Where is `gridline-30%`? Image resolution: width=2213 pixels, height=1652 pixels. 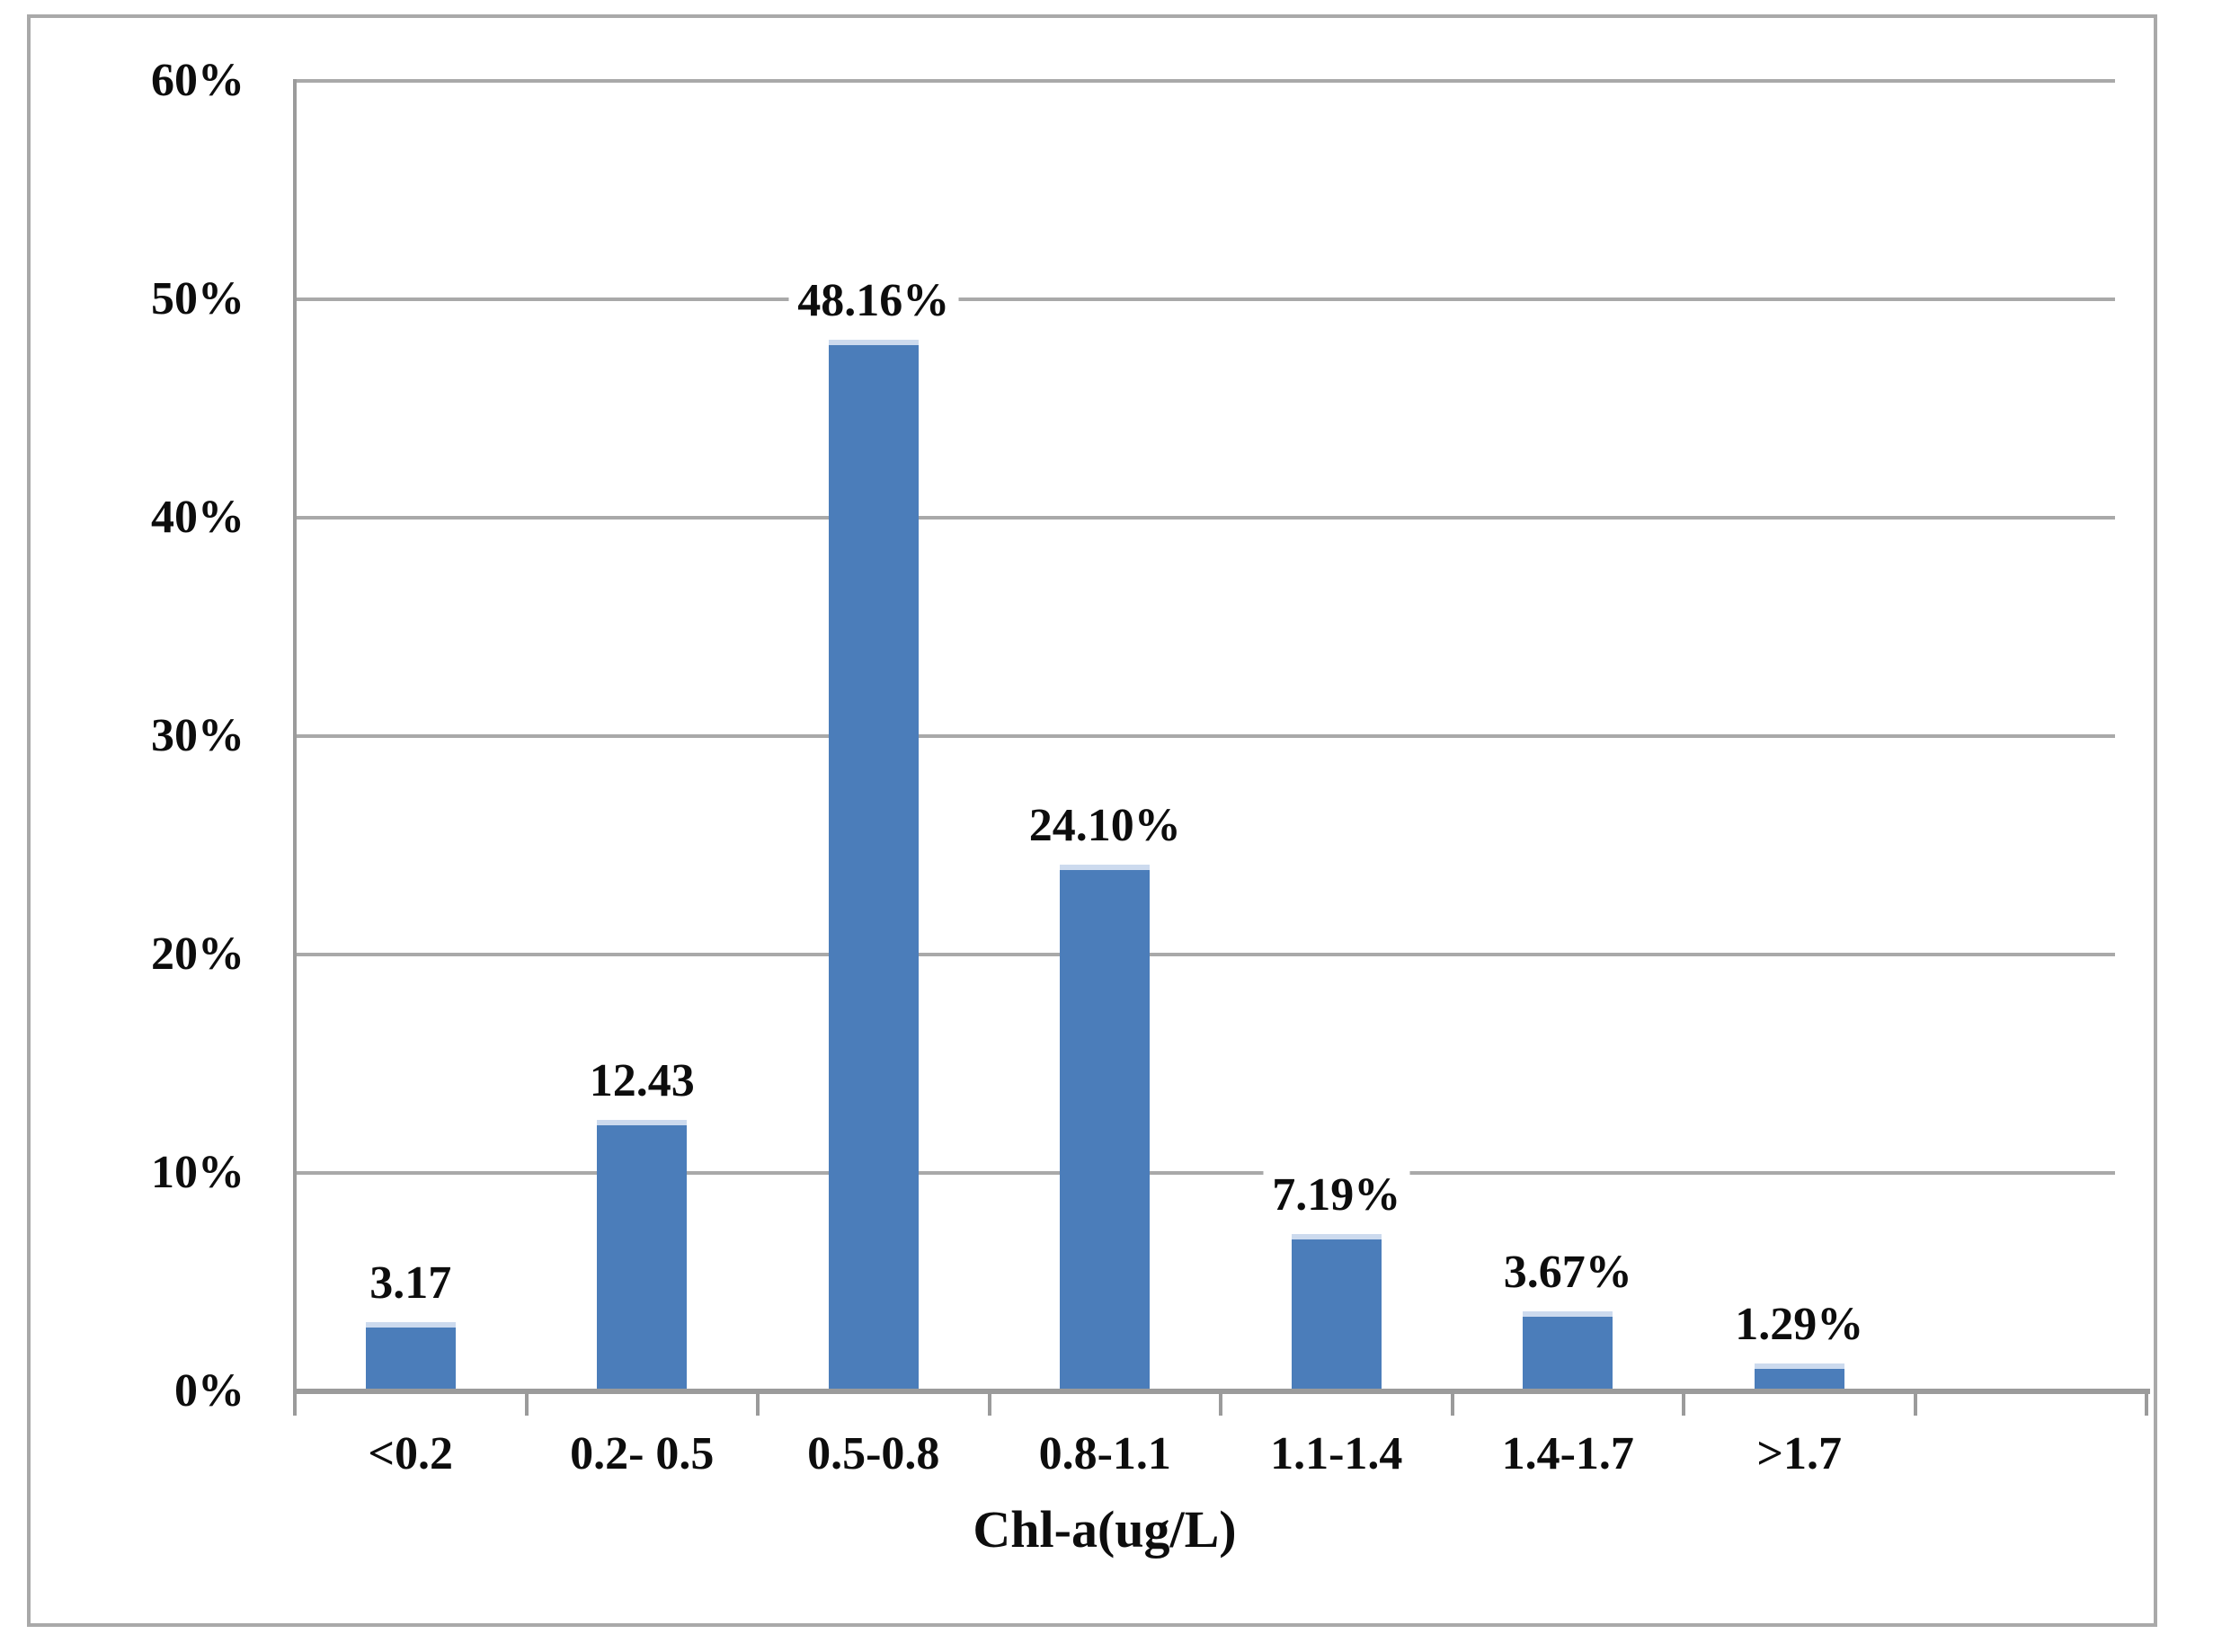
gridline-30% is located at coordinates (1205, 736).